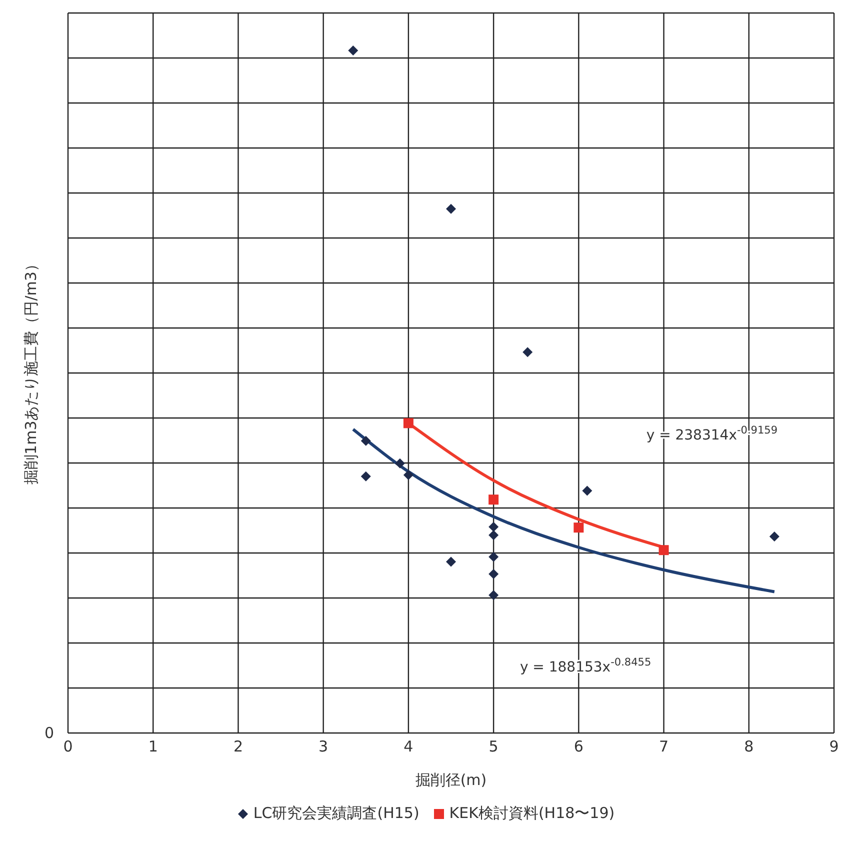 This screenshot has height=843, width=852. Describe the element at coordinates (68, 747) in the screenshot. I see `x-tick-label: 0` at that location.